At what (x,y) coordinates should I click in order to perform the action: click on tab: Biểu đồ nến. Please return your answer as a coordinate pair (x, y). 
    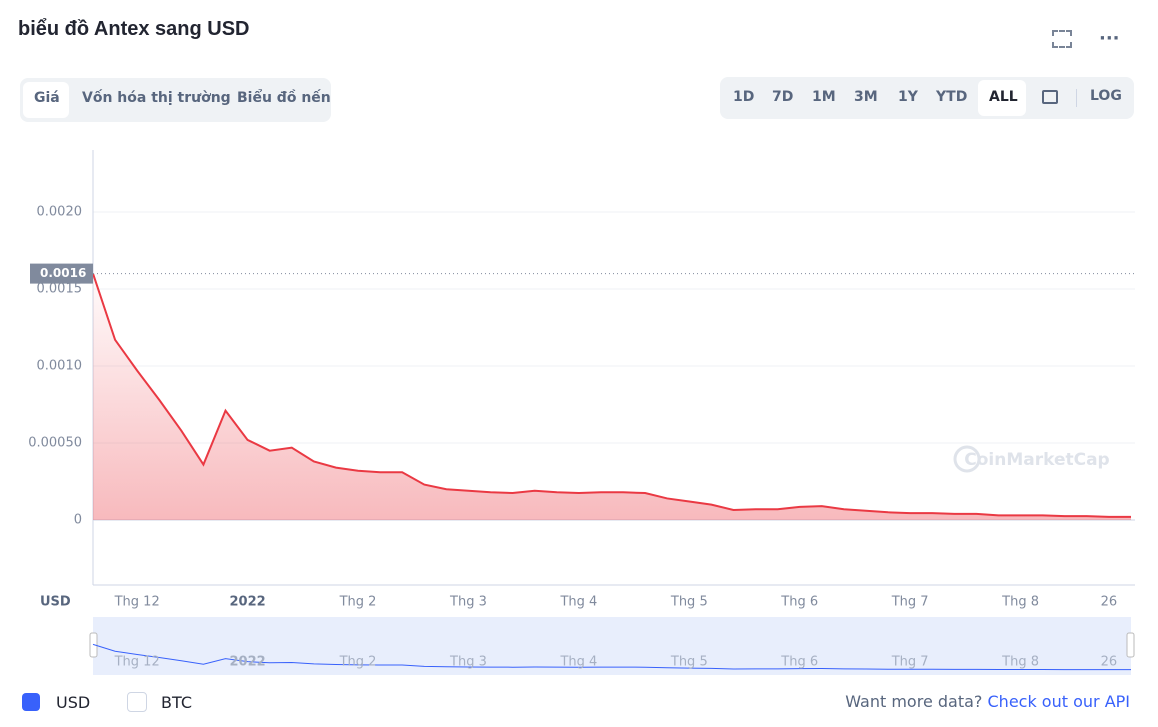
    Looking at the image, I should click on (284, 98).